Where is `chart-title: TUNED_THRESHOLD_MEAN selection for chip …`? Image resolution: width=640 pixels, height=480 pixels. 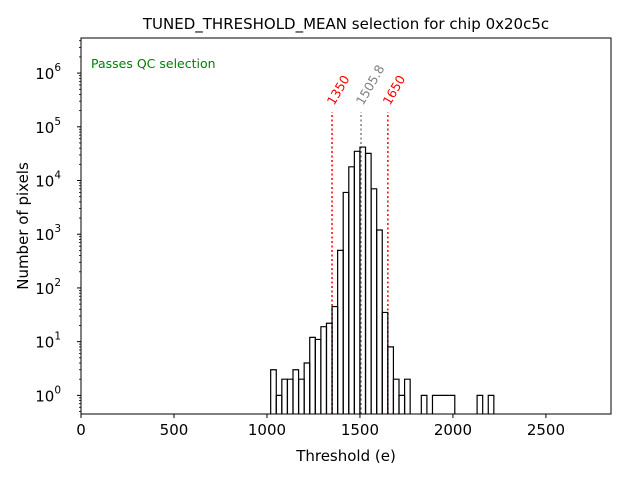 chart-title: TUNED_THRESHOLD_MEAN selection for chip … is located at coordinates (345, 24).